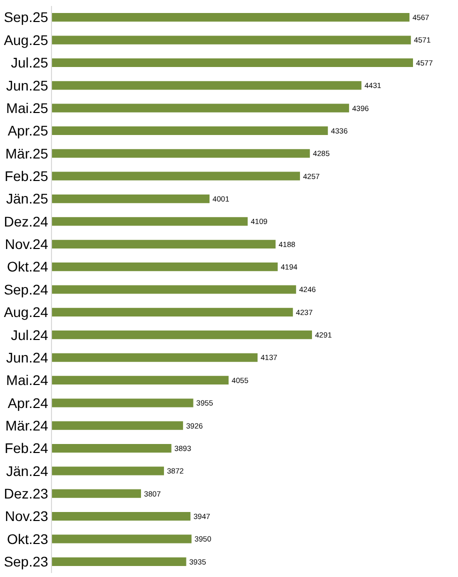 This screenshot has height=577, width=458. Describe the element at coordinates (27, 470) in the screenshot. I see `y-tick-label: Jän.24` at that location.